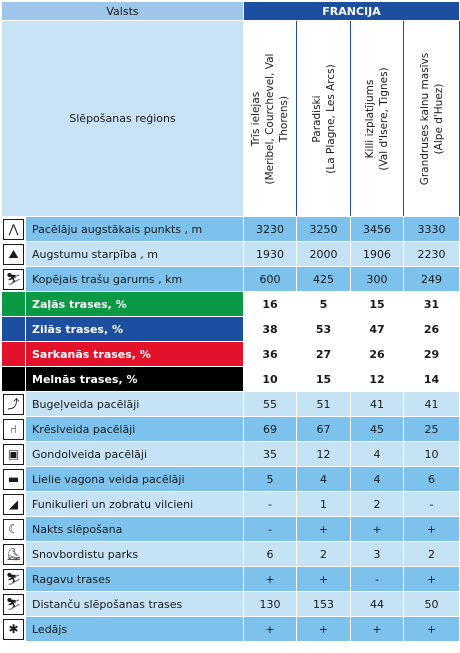 This screenshot has width=460, height=653. What do you see at coordinates (134, 454) in the screenshot?
I see `row-label: Gondolveida pacēlāji` at bounding box center [134, 454].